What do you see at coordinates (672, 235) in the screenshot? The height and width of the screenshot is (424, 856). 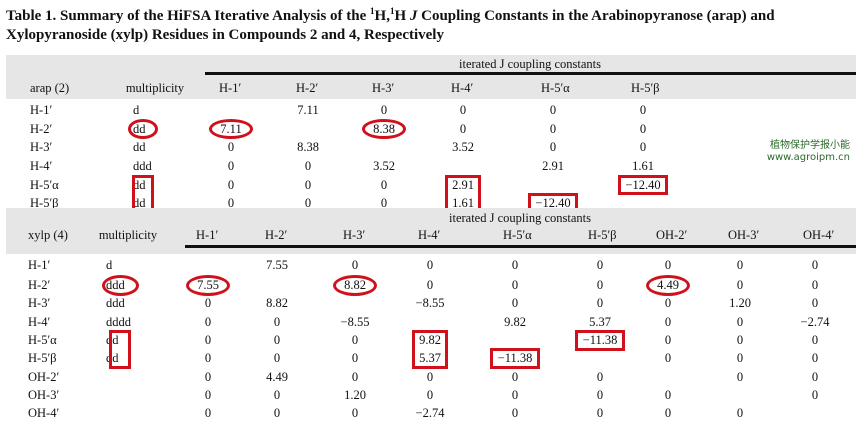 I see `column-header: OH-2′` at bounding box center [672, 235].